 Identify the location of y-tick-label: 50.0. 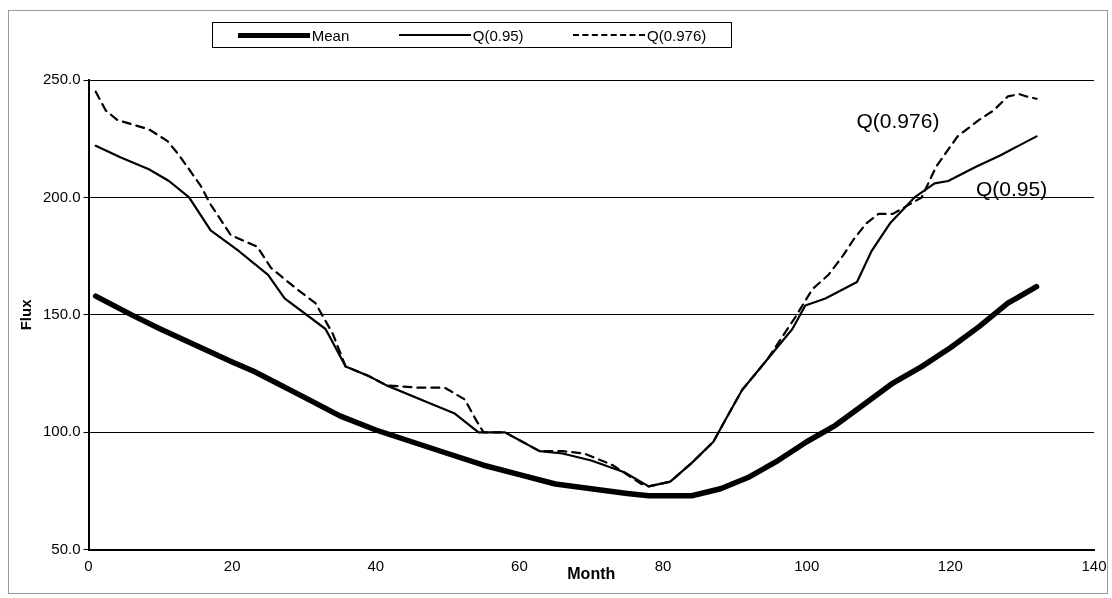
(66, 548).